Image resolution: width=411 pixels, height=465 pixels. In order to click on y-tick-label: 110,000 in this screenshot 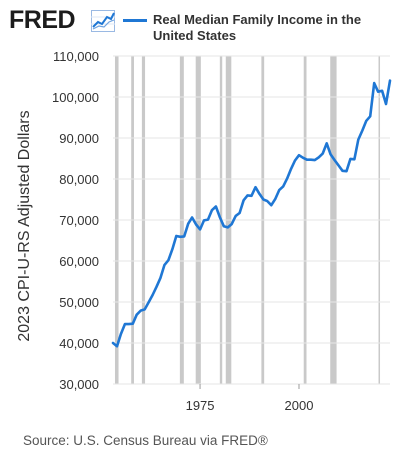, I will do `click(76, 56)`.